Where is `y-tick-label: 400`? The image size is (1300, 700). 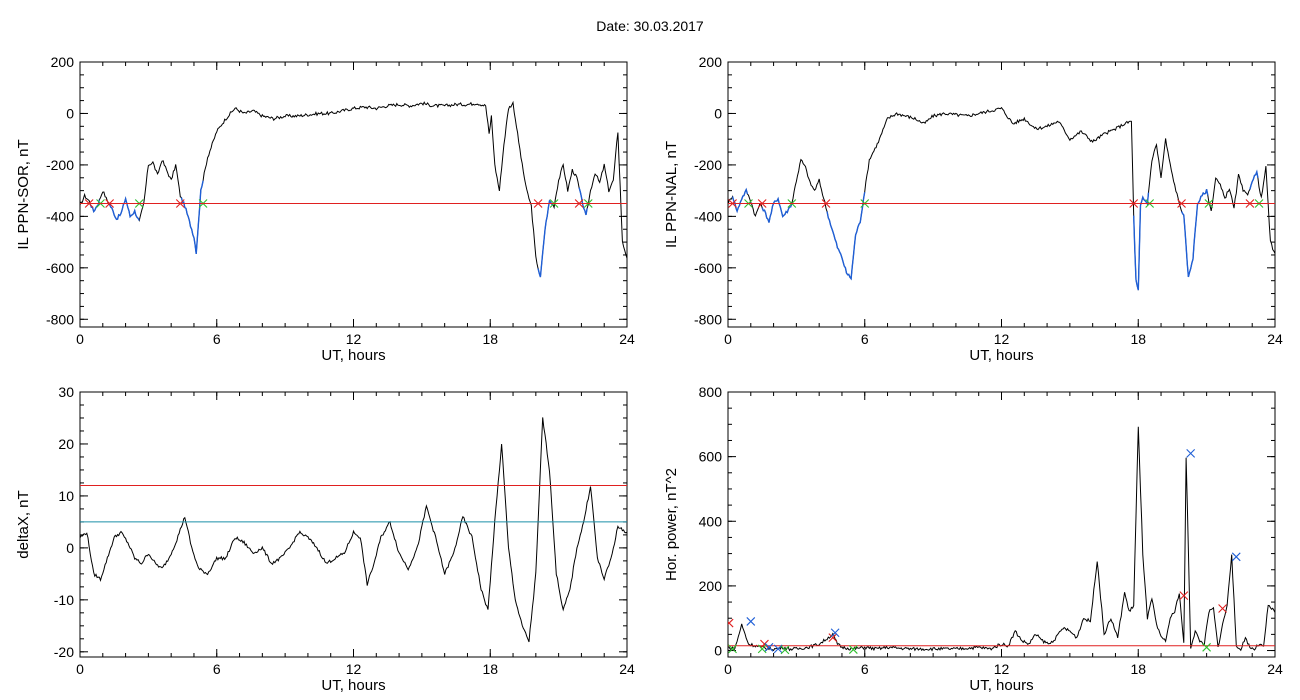 y-tick-label: 400 is located at coordinates (711, 521).